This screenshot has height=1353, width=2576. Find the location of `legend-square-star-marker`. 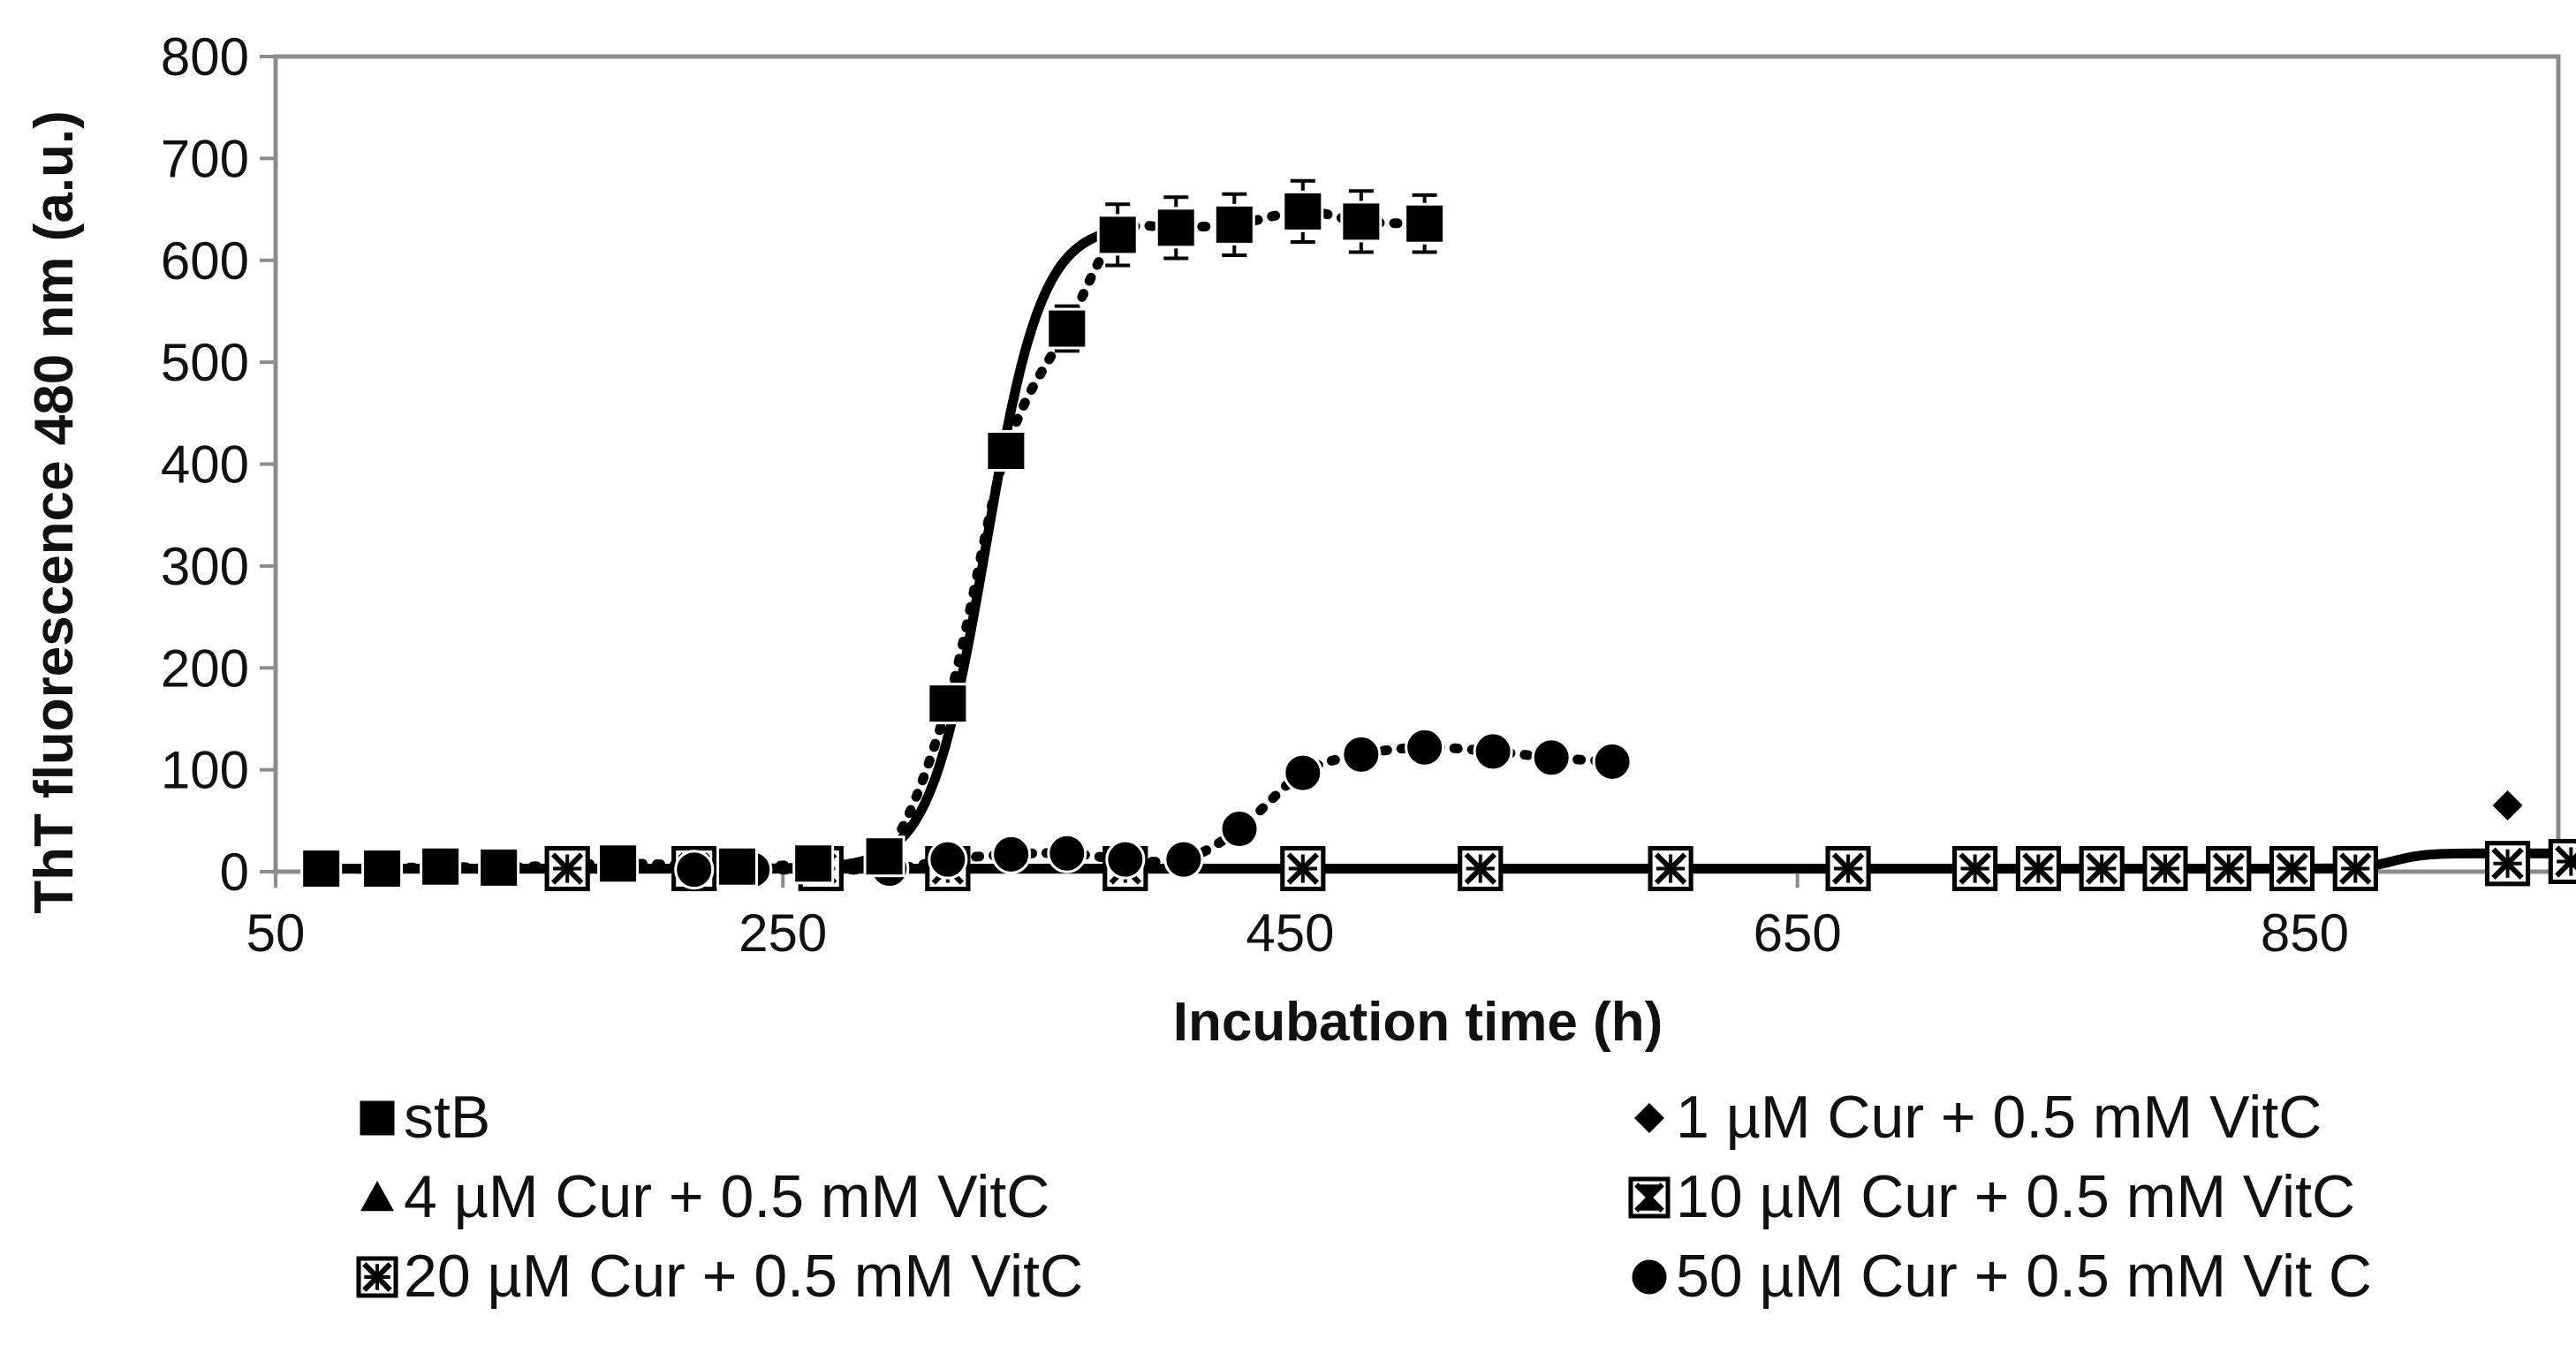

legend-square-star-marker is located at coordinates (377, 1277).